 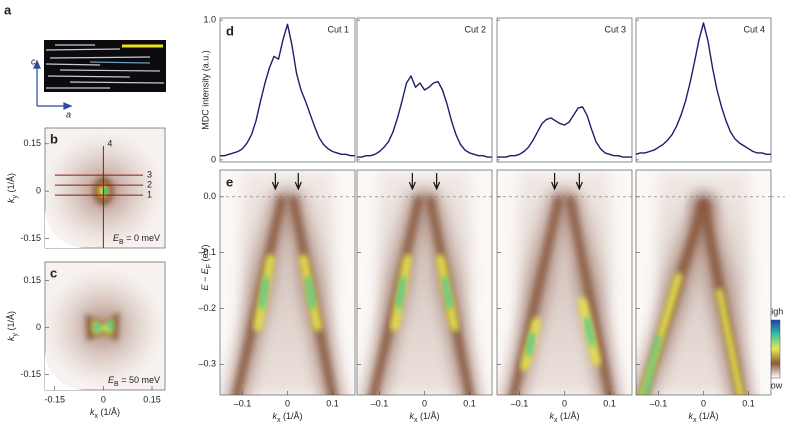 I want to click on axes-arrows, so click(x=53, y=84).